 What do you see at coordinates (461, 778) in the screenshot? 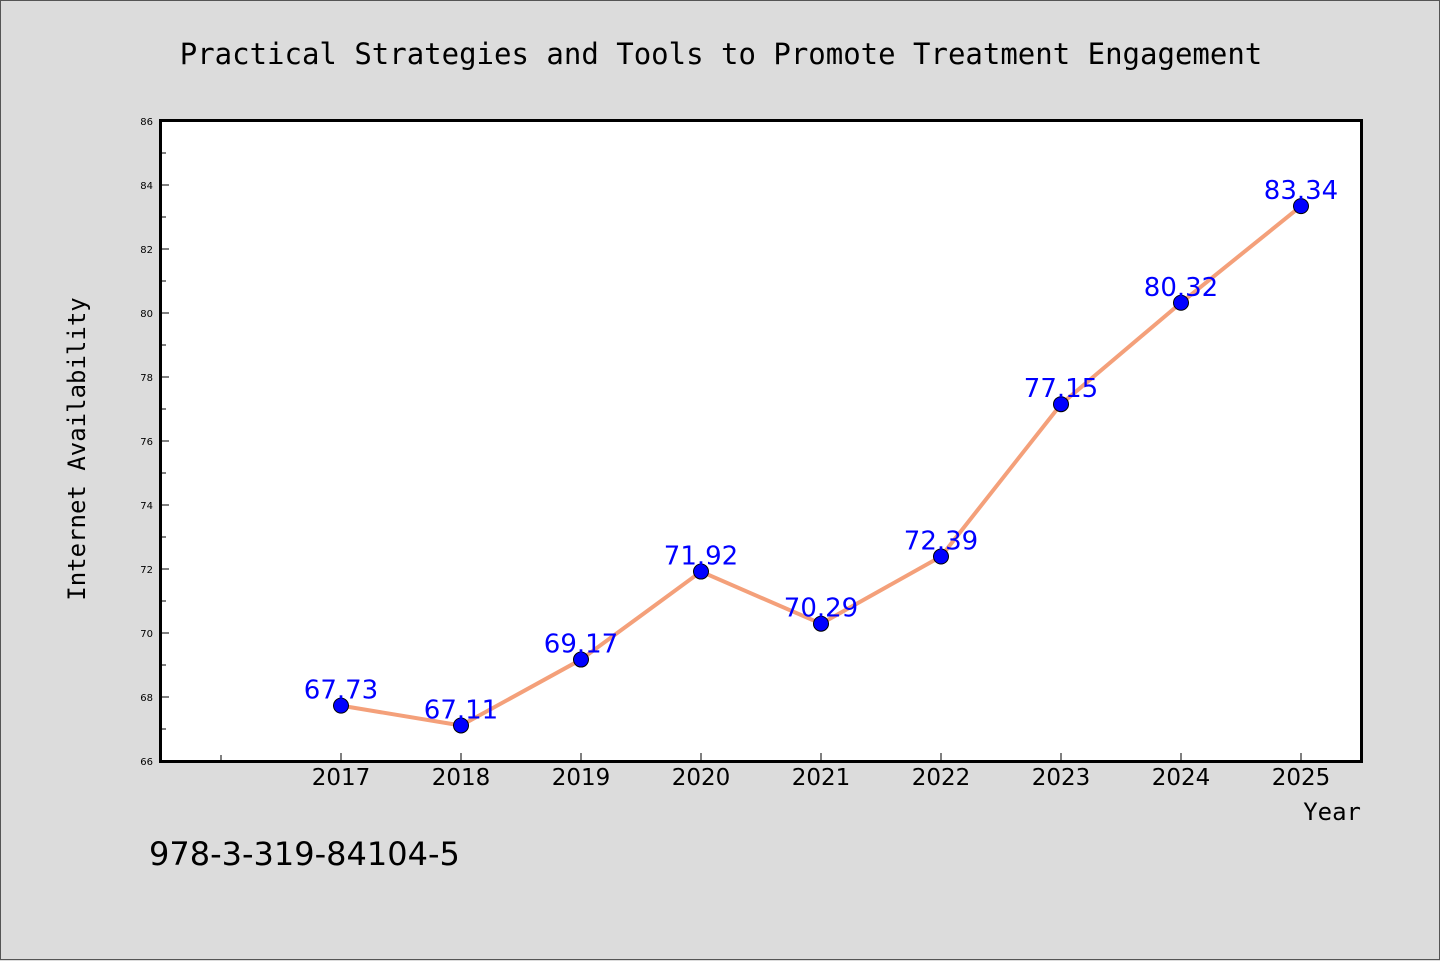
I see `x-tick-label: 2018` at bounding box center [461, 778].